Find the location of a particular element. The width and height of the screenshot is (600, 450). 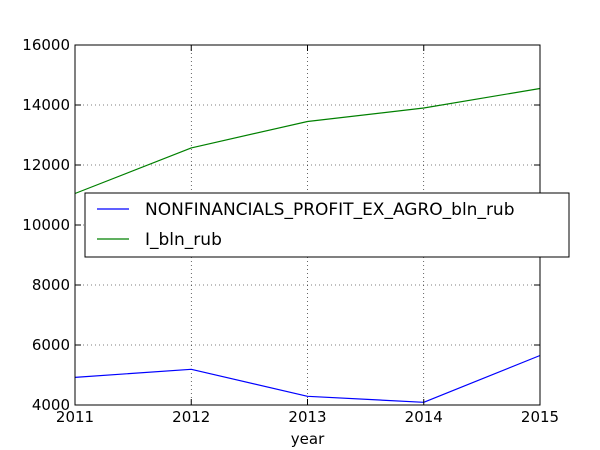

legend-label-i-bln-rub: I_bln_rub is located at coordinates (183, 240).